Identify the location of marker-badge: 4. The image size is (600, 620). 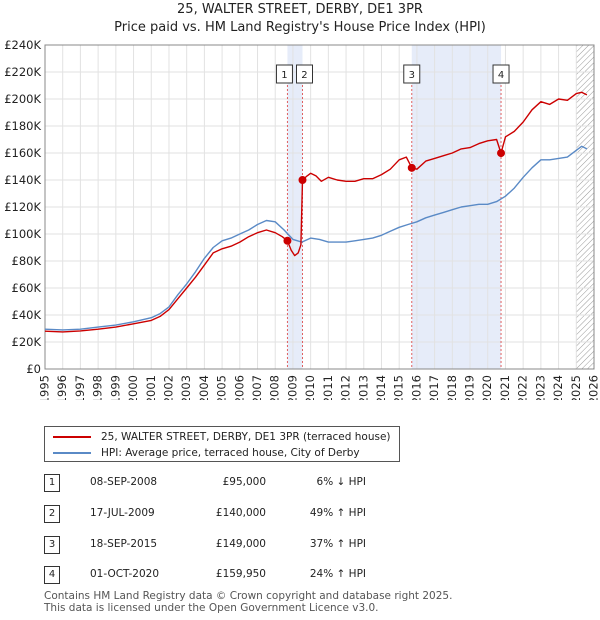
(501, 74).